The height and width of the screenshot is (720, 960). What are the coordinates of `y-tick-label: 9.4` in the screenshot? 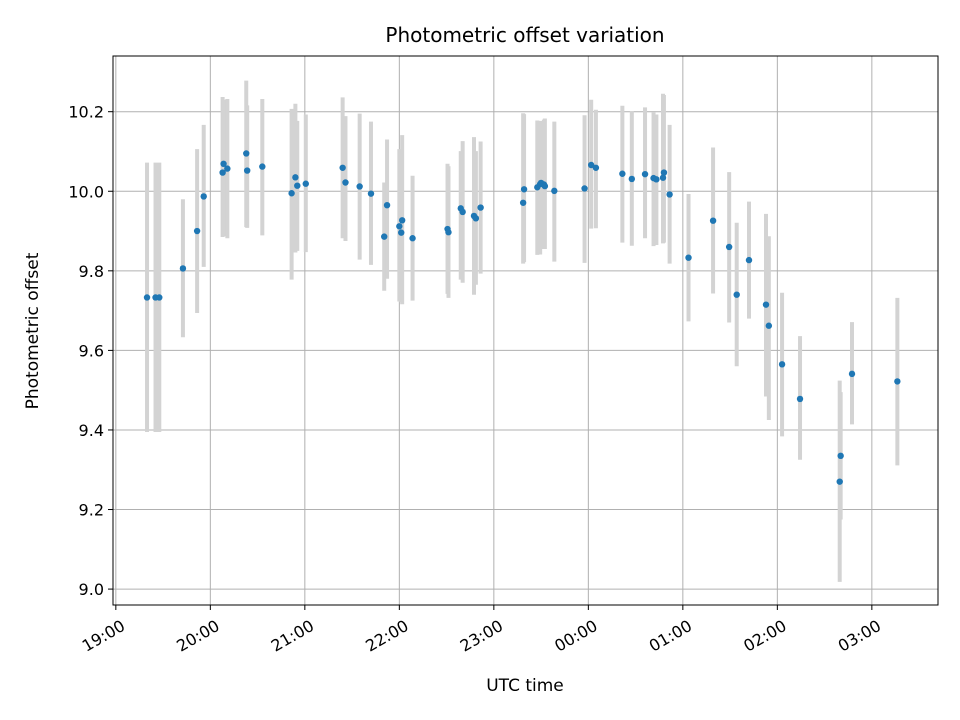 It's located at (91, 430).